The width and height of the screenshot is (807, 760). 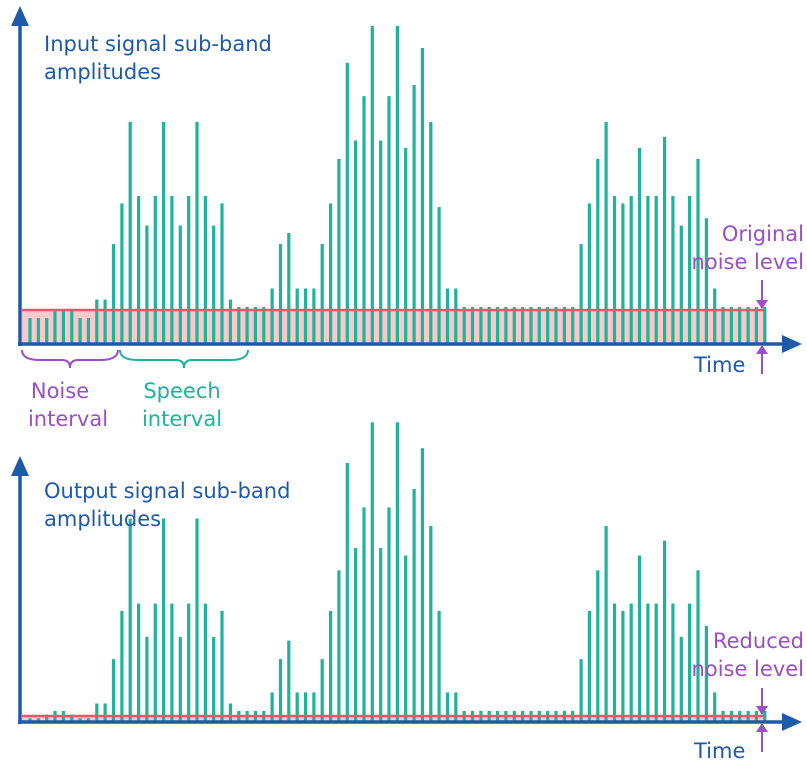 What do you see at coordinates (748, 669) in the screenshot?
I see `reduced-label-line2: noise level` at bounding box center [748, 669].